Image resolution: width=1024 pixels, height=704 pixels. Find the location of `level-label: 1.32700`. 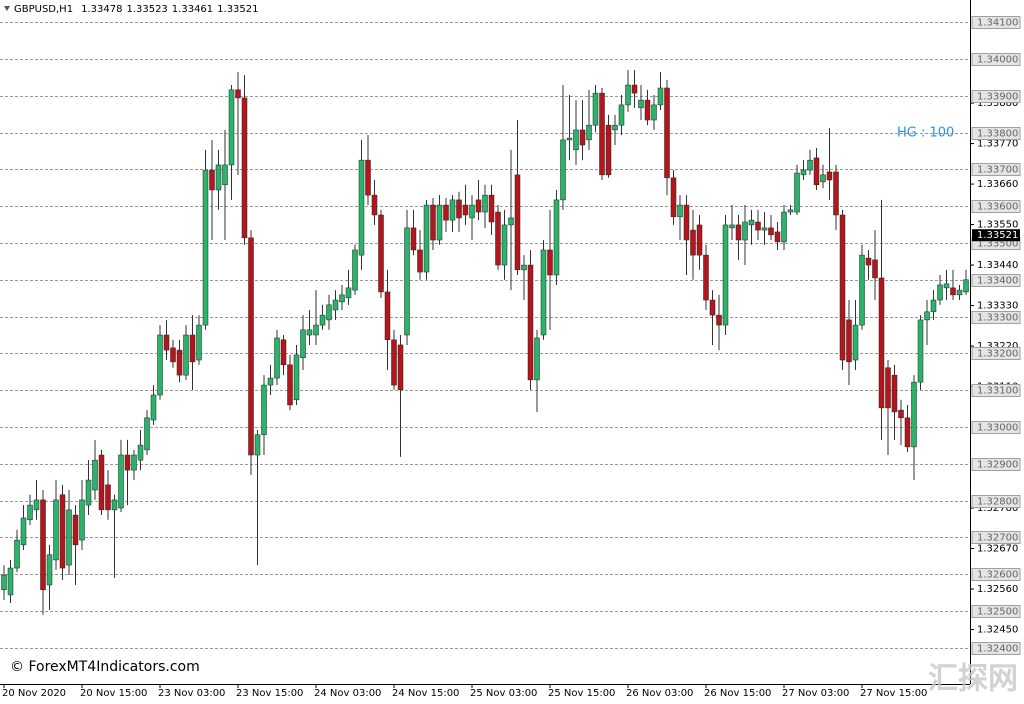

level-label: 1.32700 is located at coordinates (997, 538).